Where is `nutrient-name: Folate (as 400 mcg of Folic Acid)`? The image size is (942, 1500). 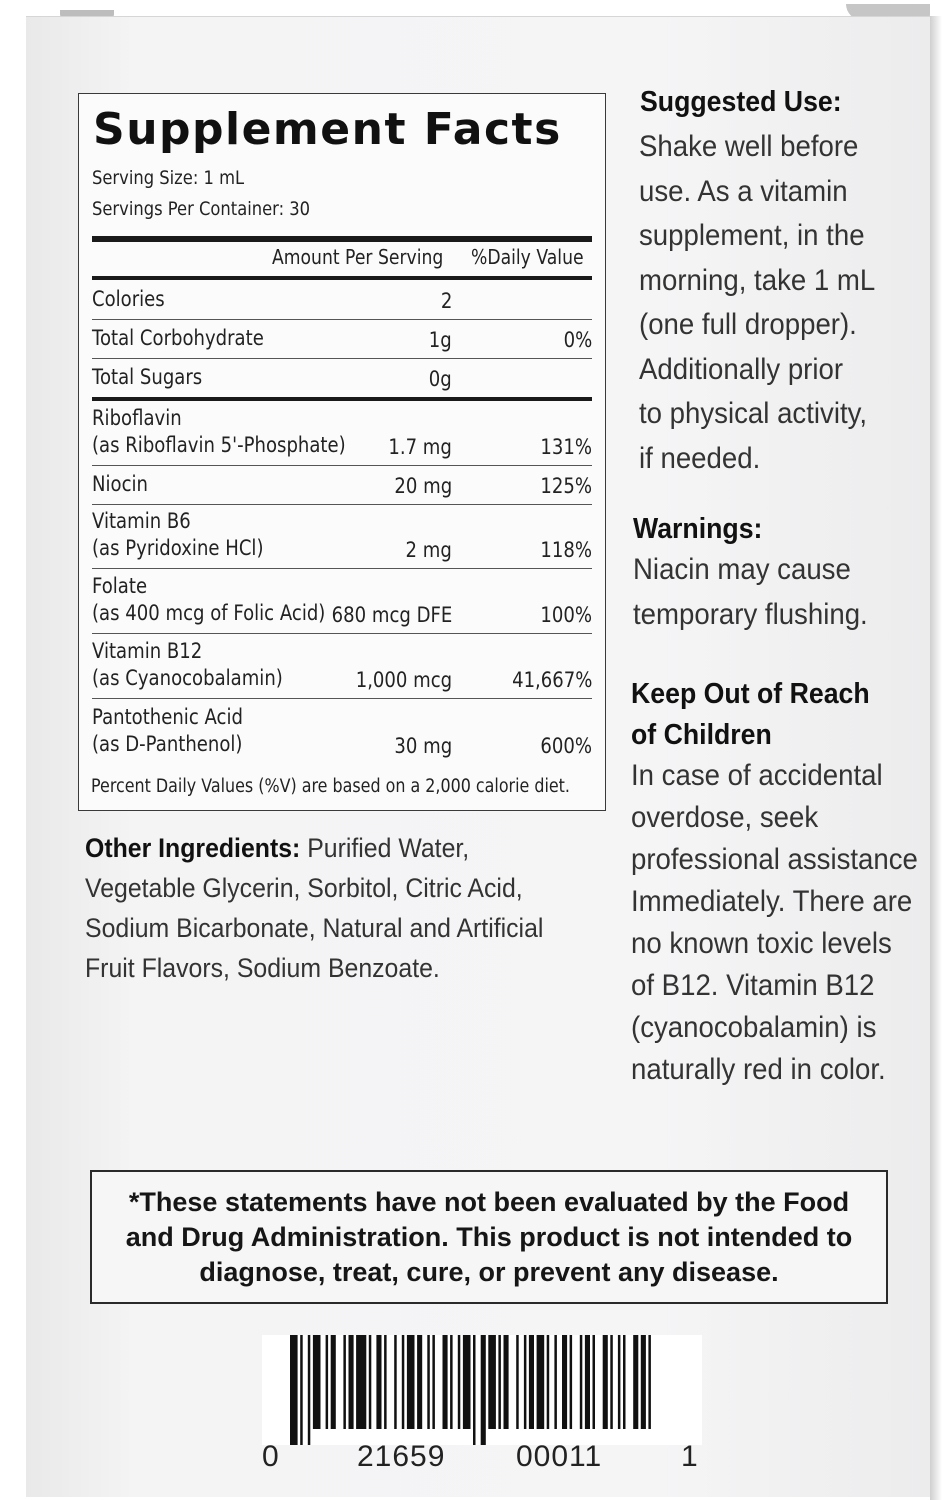
nutrient-name: Folate (as 400 mcg of Folic Acid) is located at coordinates (209, 599).